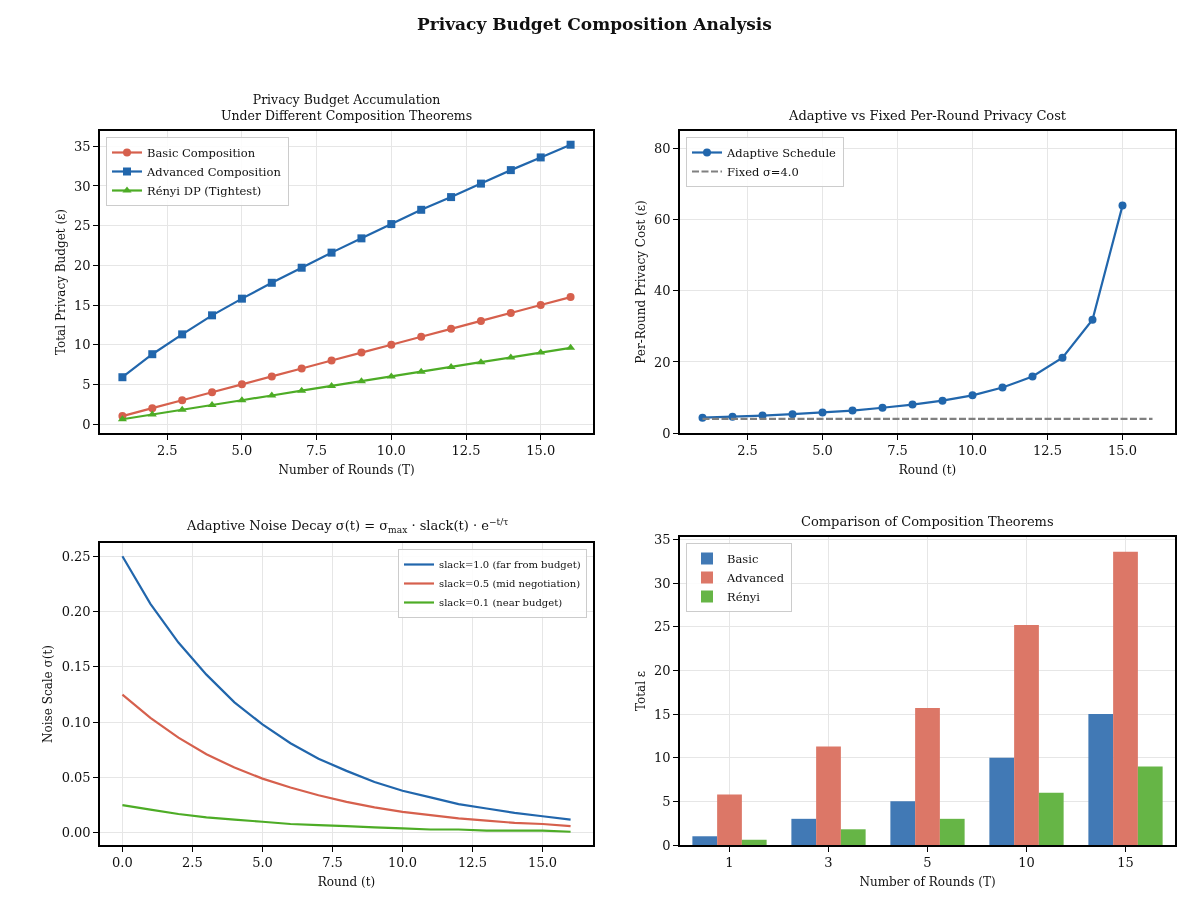 The width and height of the screenshot is (1189, 918). What do you see at coordinates (346, 469) in the screenshot?
I see `x-axis-title: Number of Rounds (T)` at bounding box center [346, 469].